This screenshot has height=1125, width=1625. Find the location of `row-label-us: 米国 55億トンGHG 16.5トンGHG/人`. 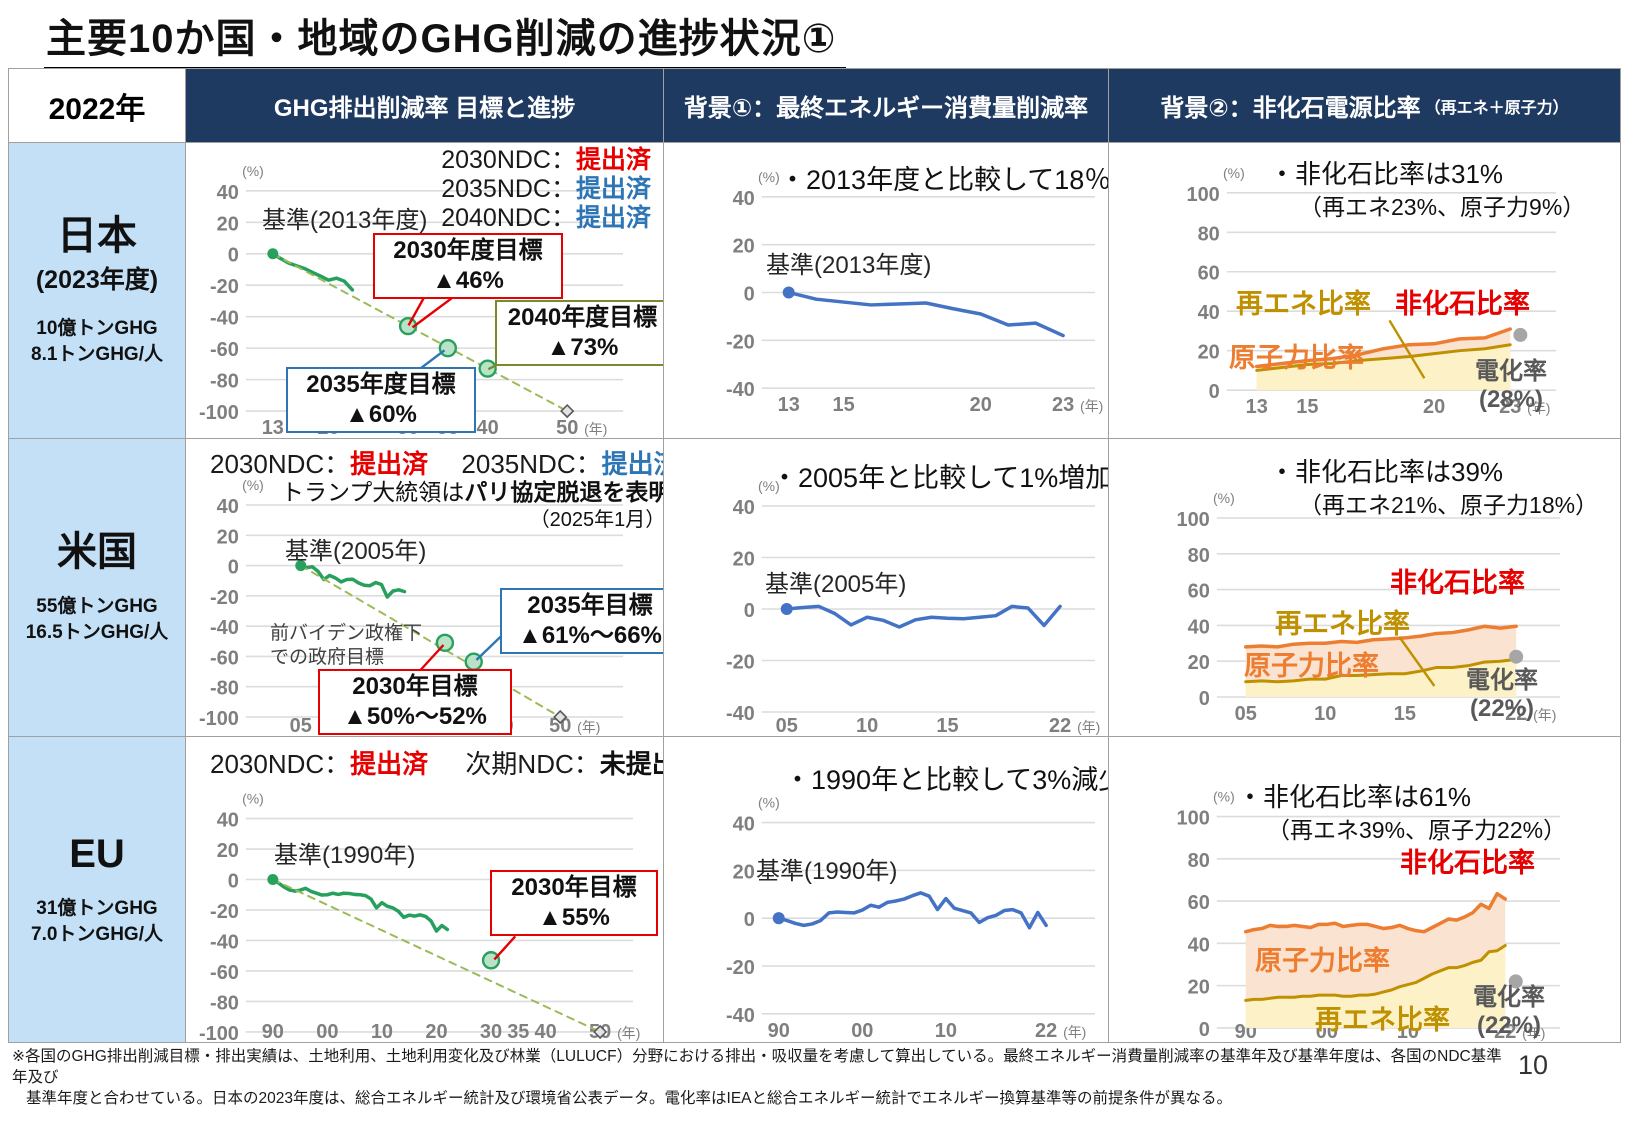

row-label-us: 米国 55億トンGHG 16.5トンGHG/人 is located at coordinates (97, 588).